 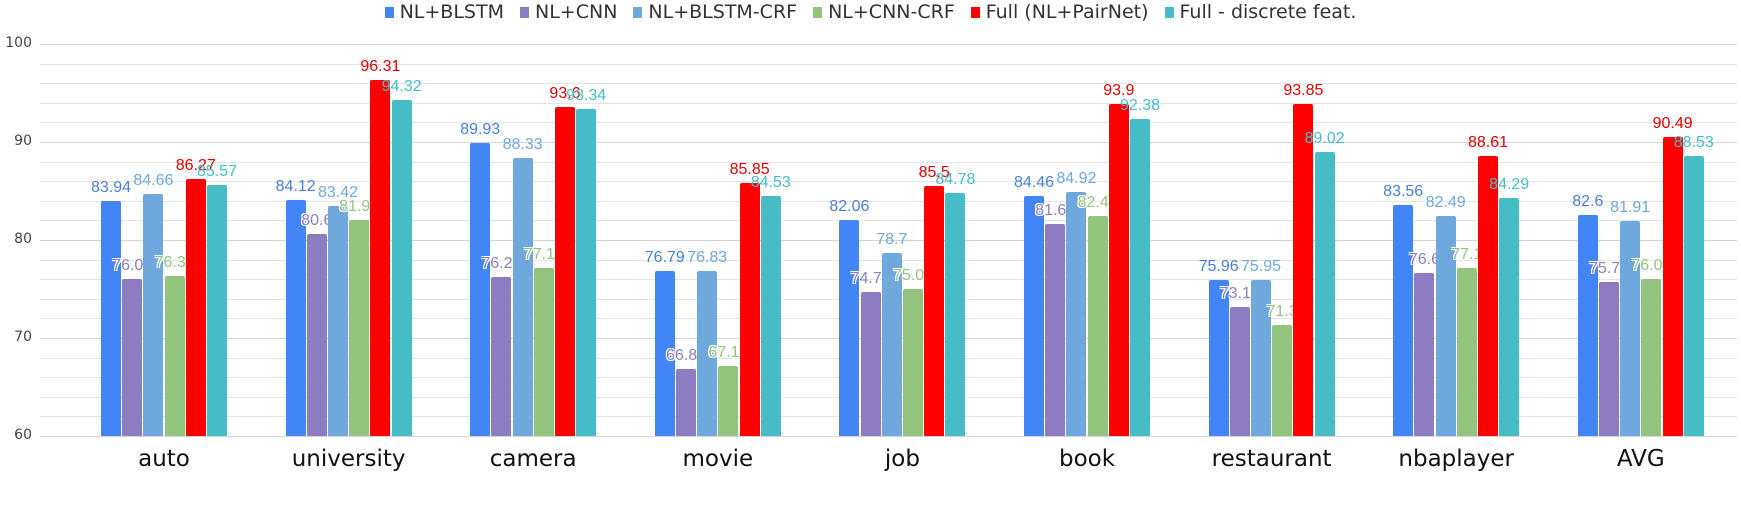 What do you see at coordinates (728, 352) in the screenshot?
I see `data-label: 67.16` at bounding box center [728, 352].